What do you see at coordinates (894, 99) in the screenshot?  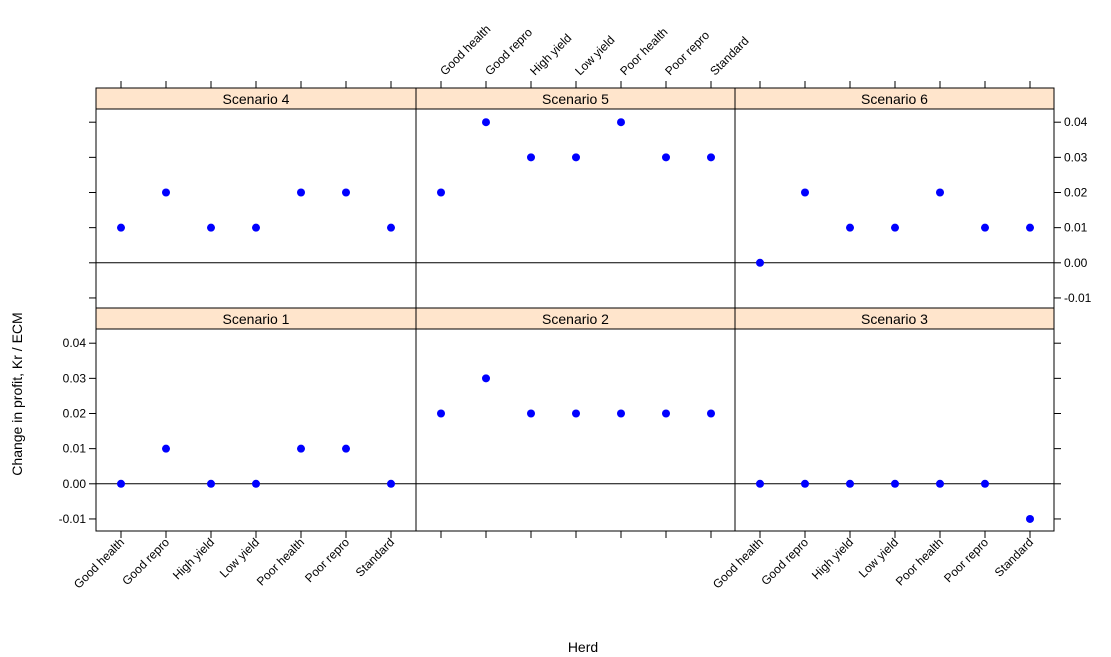 I see `panel-title: Scenario 6` at bounding box center [894, 99].